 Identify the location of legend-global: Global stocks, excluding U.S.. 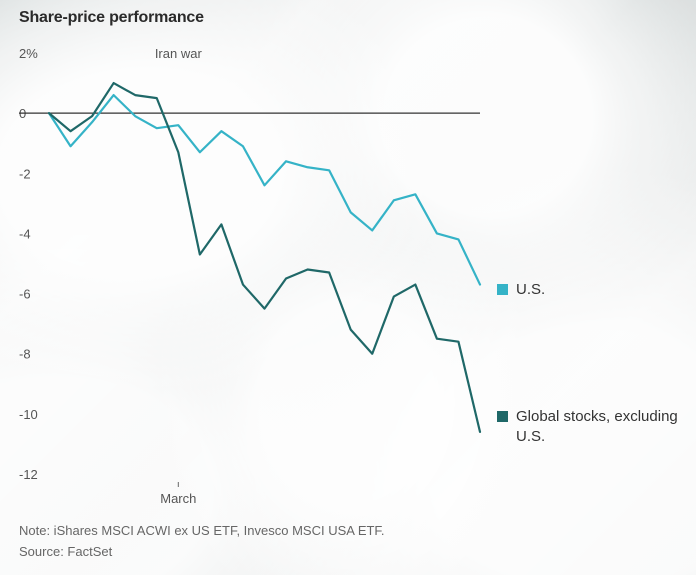
(592, 427).